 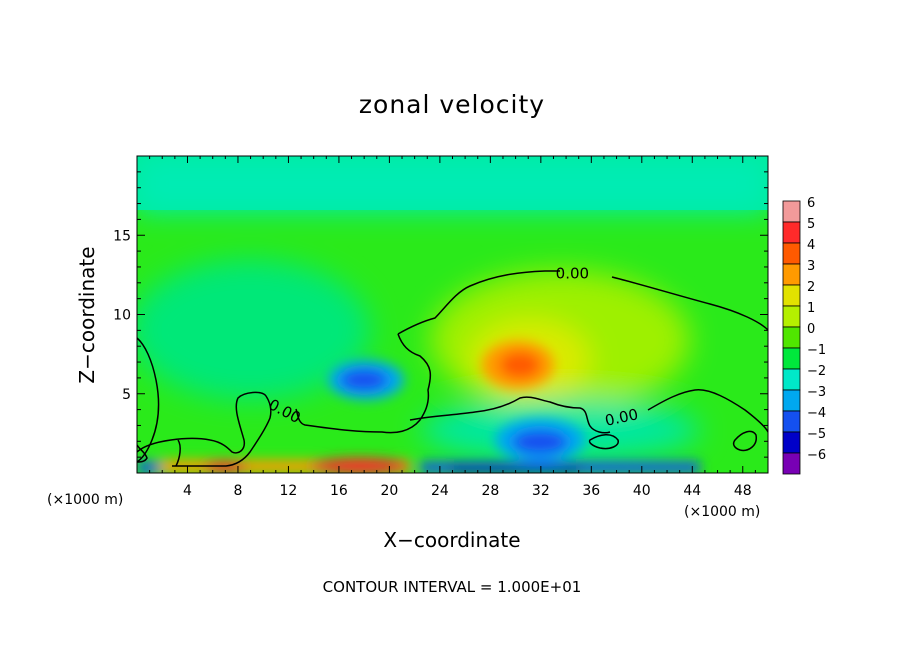 What do you see at coordinates (811, 287) in the screenshot?
I see `colorbar-label: 2` at bounding box center [811, 287].